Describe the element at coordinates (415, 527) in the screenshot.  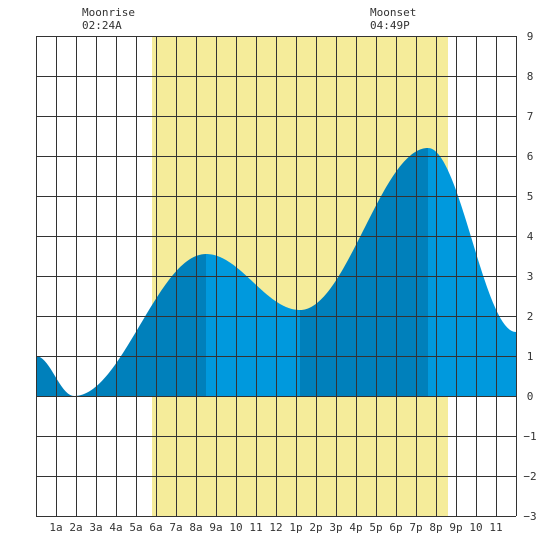
I see `x-tick-label: 7p` at that location.